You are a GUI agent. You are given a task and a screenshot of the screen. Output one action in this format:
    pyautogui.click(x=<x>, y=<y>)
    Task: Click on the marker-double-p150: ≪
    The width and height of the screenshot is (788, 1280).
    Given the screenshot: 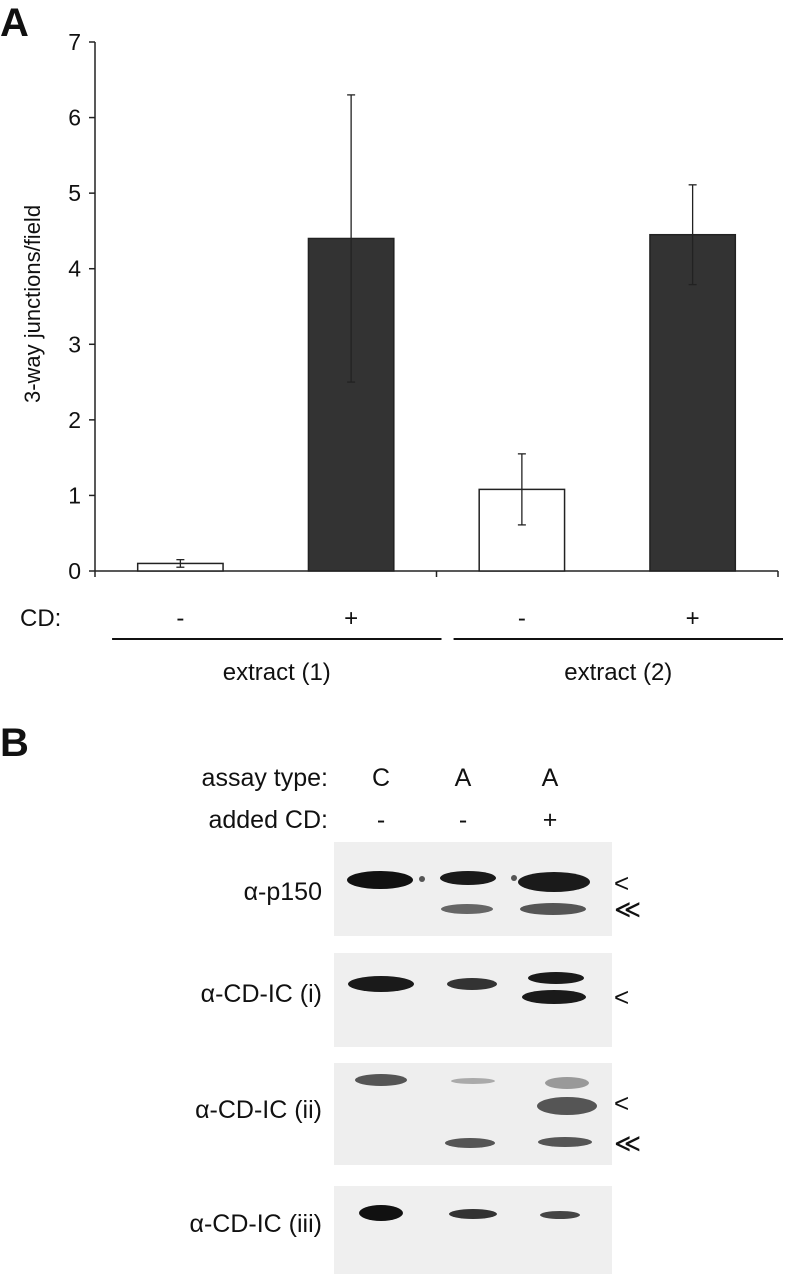 What is the action you would take?
    pyautogui.click(x=627, y=909)
    